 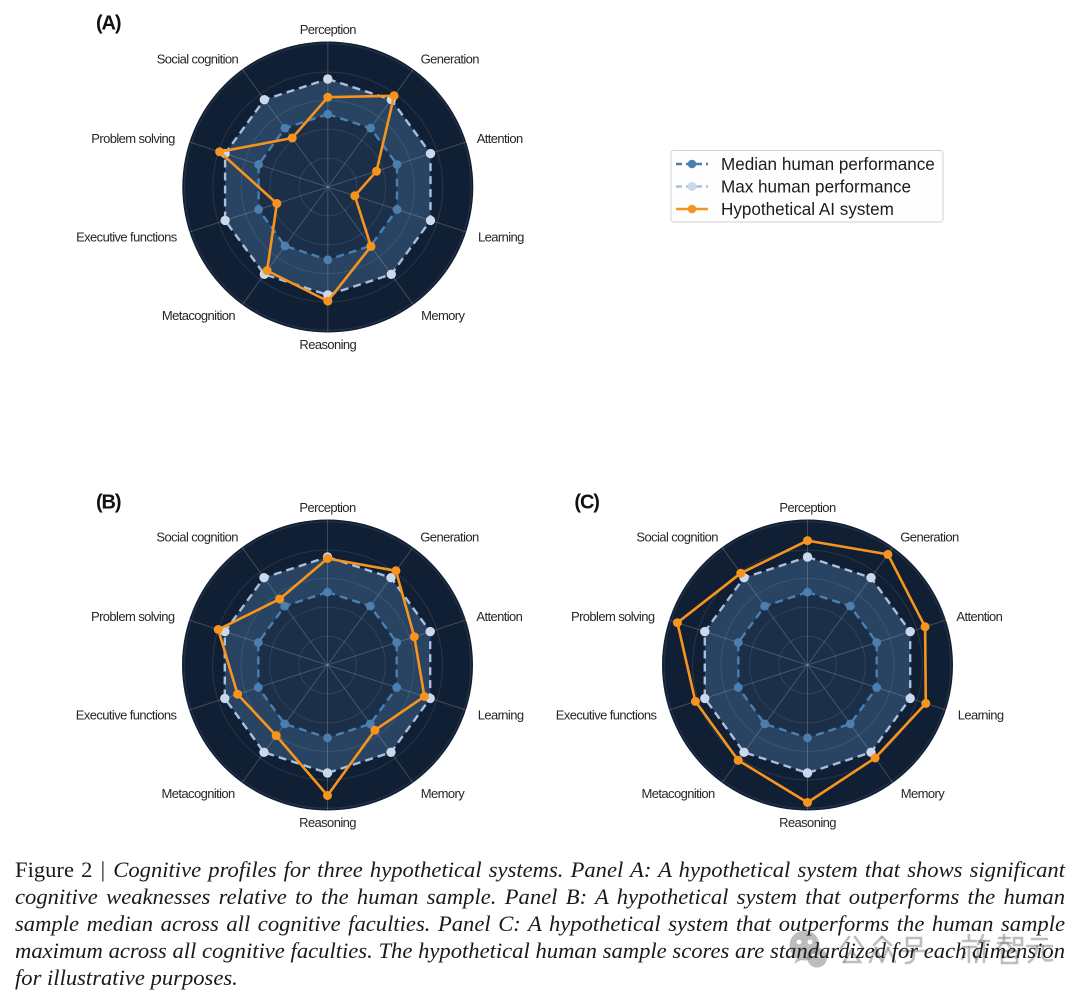 What do you see at coordinates (828, 164) in the screenshot?
I see `svg-text: Median human performance` at bounding box center [828, 164].